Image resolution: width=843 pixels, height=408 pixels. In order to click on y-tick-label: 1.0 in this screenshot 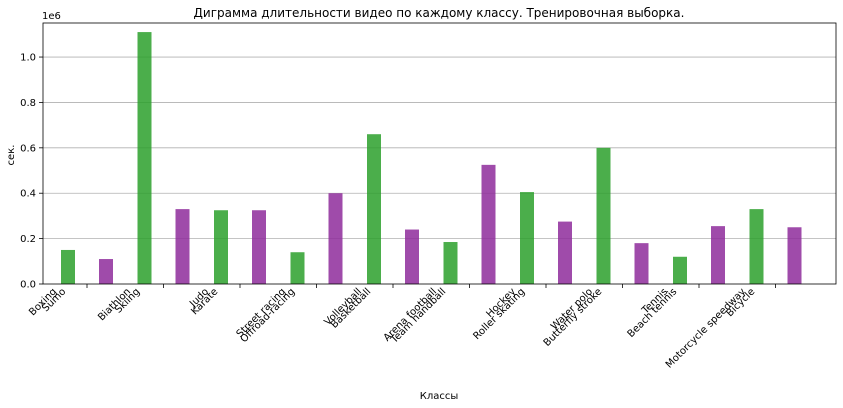, I will do `click(28, 58)`.